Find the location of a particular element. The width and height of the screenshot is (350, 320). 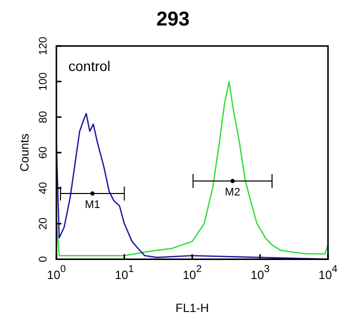

y-tick-label: 60 is located at coordinates (43, 152).